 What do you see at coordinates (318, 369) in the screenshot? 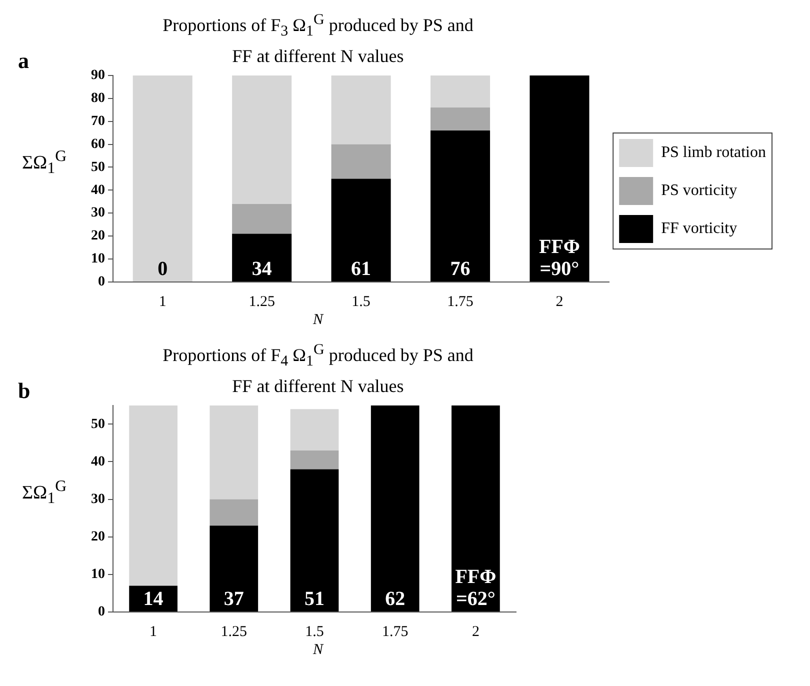
I see `chart-title: Proportions of F$_{4}$ Ω$_{1}$$^{G}$ produced by PS and FF at different N values` at bounding box center [318, 369].